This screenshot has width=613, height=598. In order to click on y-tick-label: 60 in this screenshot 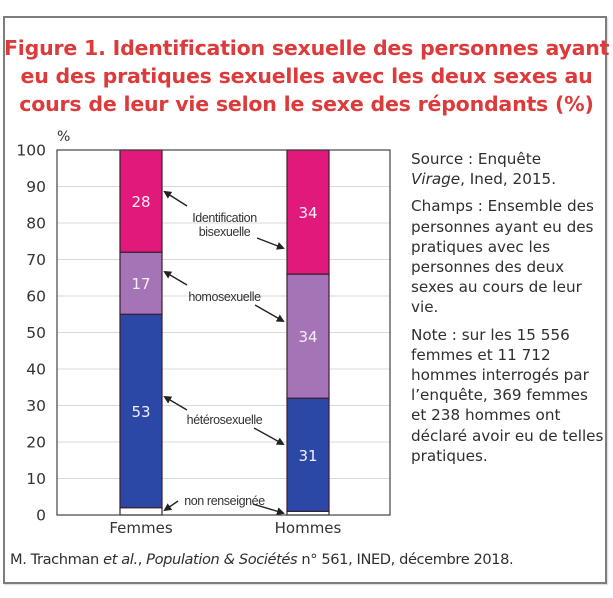, I will do `click(36, 297)`.